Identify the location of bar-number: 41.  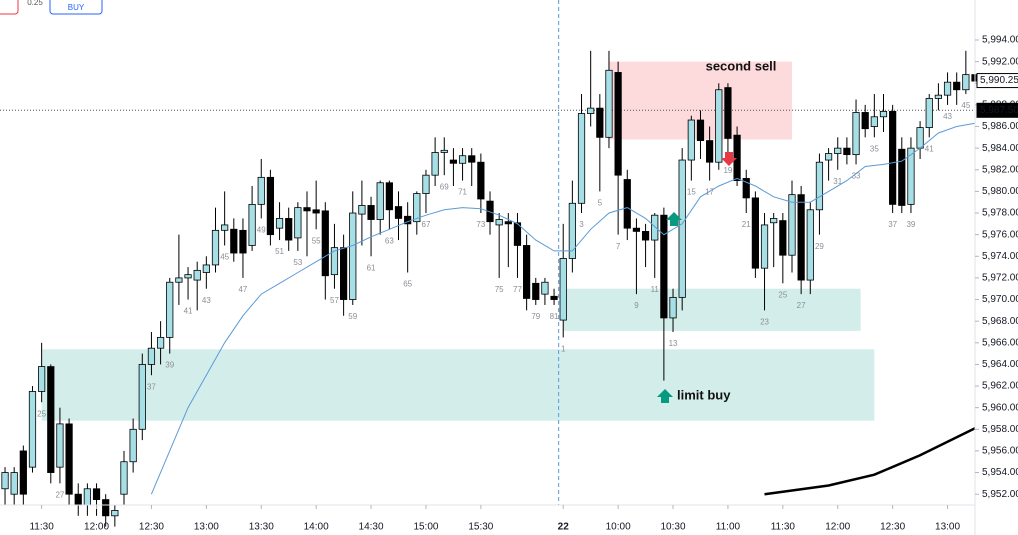
(188, 311).